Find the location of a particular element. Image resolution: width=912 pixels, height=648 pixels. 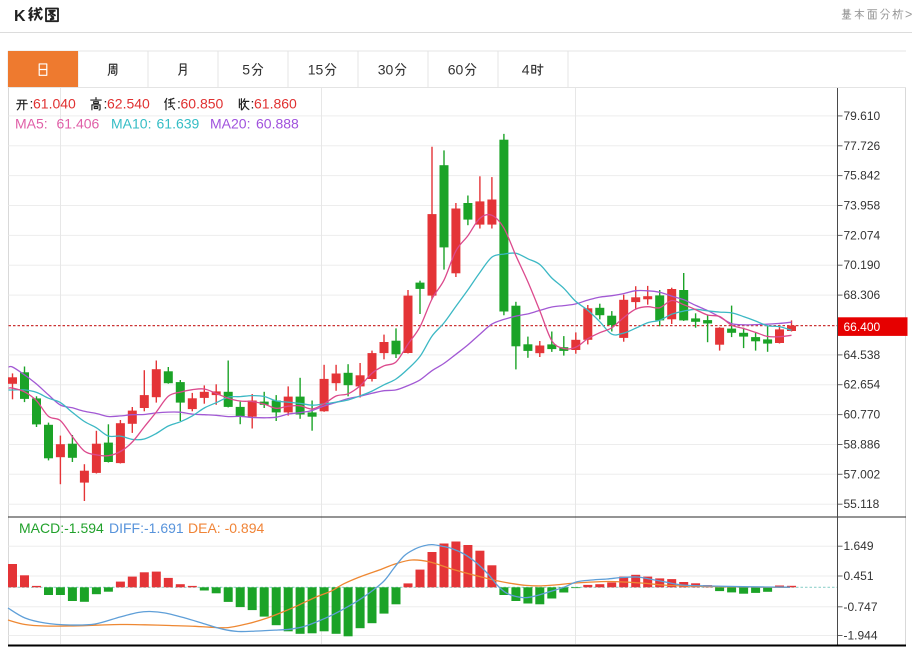

svg-text: 79.610 is located at coordinates (862, 116).